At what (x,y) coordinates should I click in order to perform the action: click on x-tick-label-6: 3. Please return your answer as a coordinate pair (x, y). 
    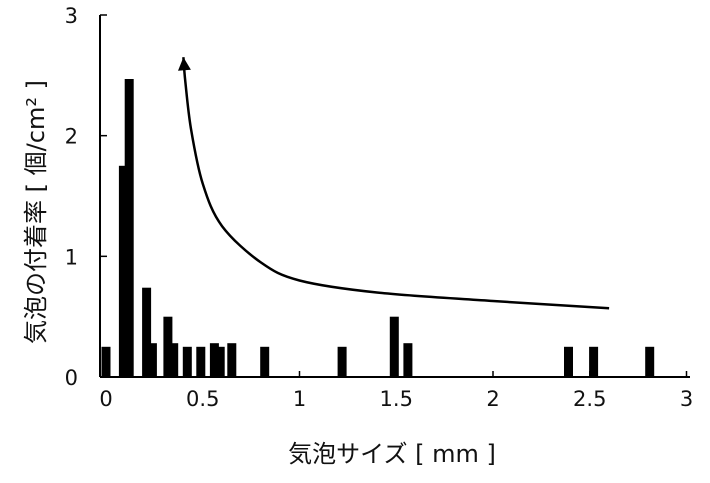
    Looking at the image, I should click on (686, 399).